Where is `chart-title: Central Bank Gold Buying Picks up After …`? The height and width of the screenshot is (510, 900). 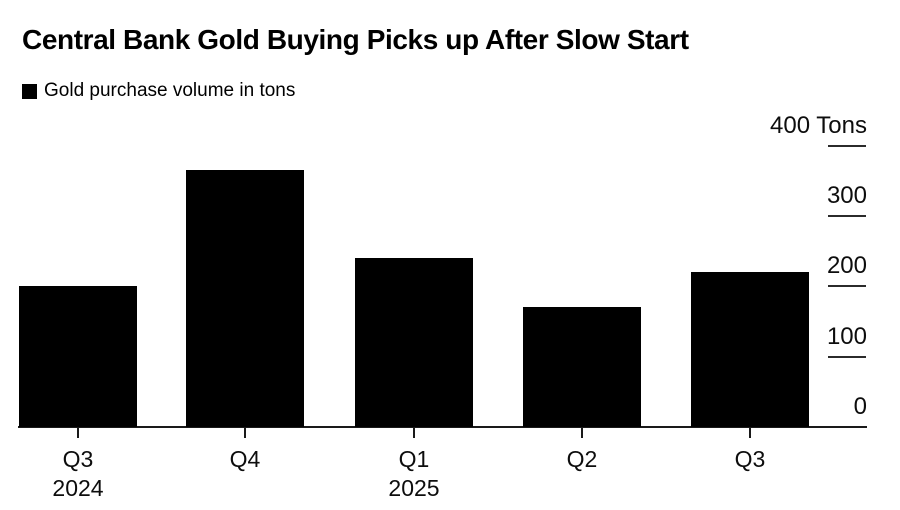
chart-title: Central Bank Gold Buying Picks up After … is located at coordinates (355, 39).